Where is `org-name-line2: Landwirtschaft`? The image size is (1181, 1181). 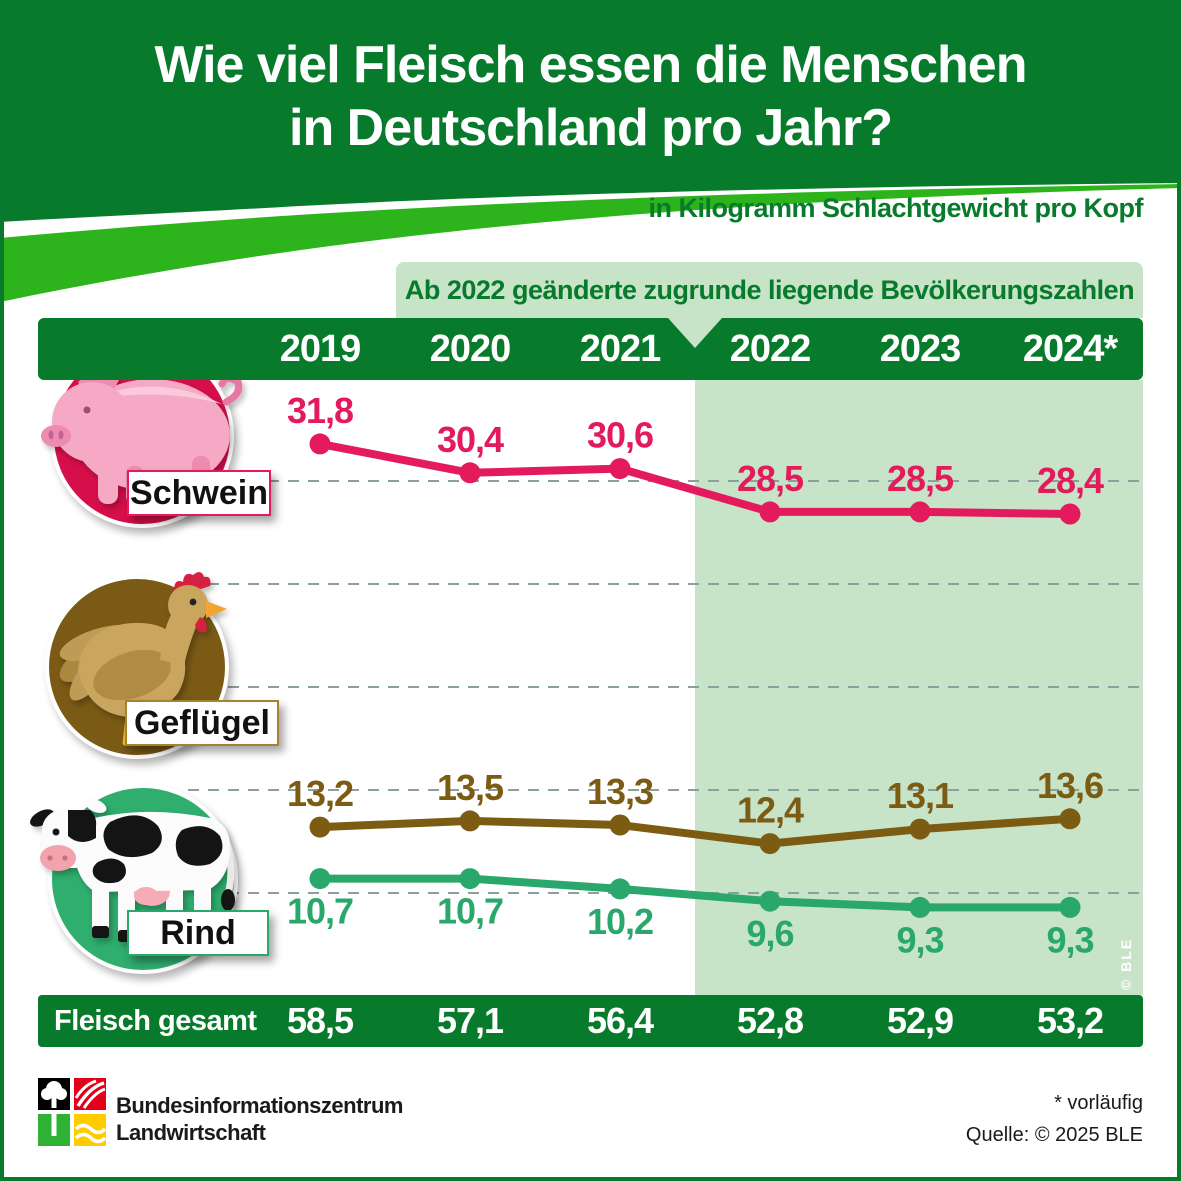 org-name-line2: Landwirtschaft is located at coordinates (191, 1132).